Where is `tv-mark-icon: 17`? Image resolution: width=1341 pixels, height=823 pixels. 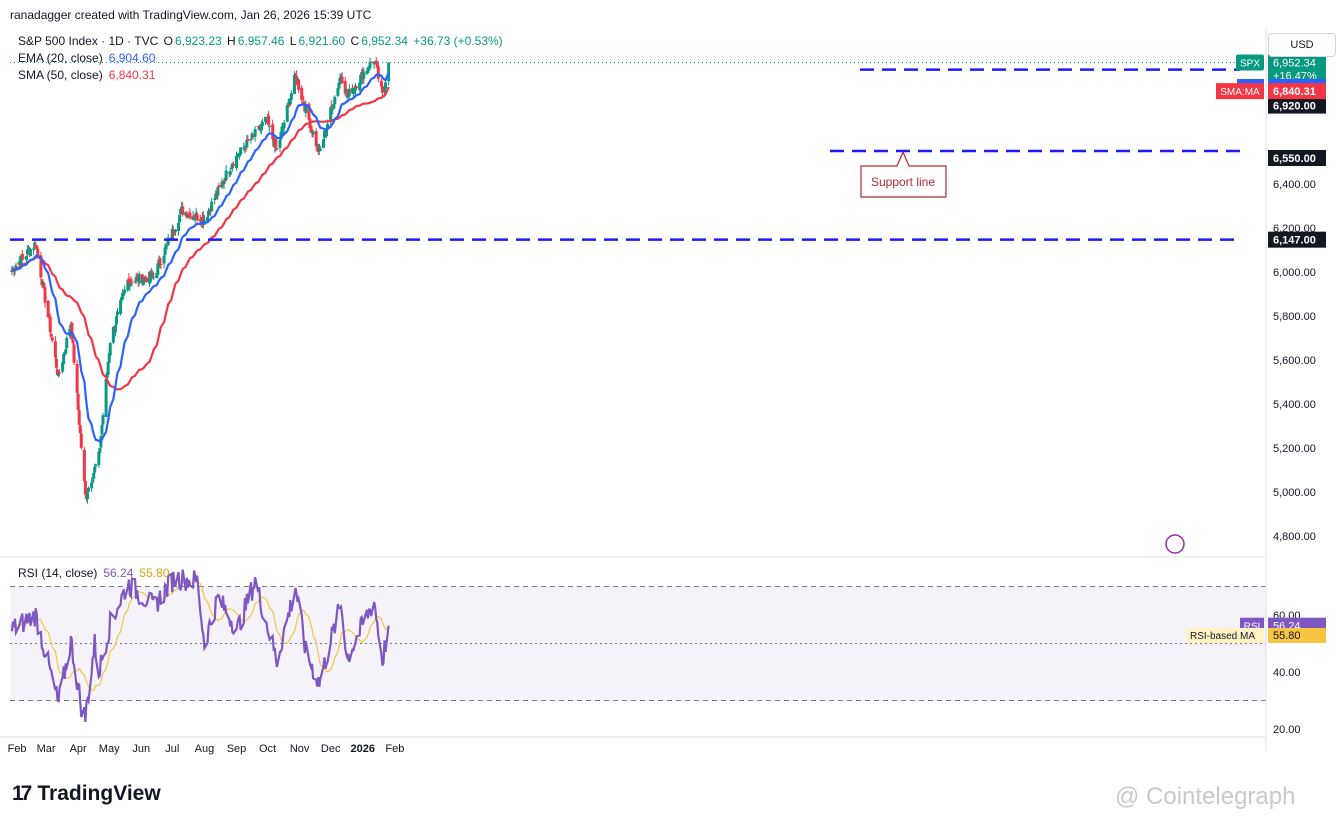
tv-mark-icon: 17 is located at coordinates (22, 793).